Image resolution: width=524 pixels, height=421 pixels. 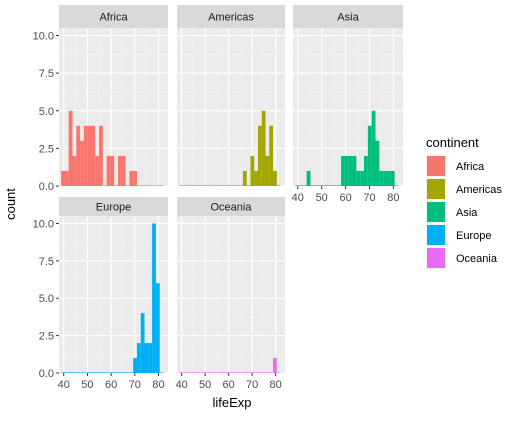 I want to click on y-tick-label: 10.0, so click(x=43, y=37).